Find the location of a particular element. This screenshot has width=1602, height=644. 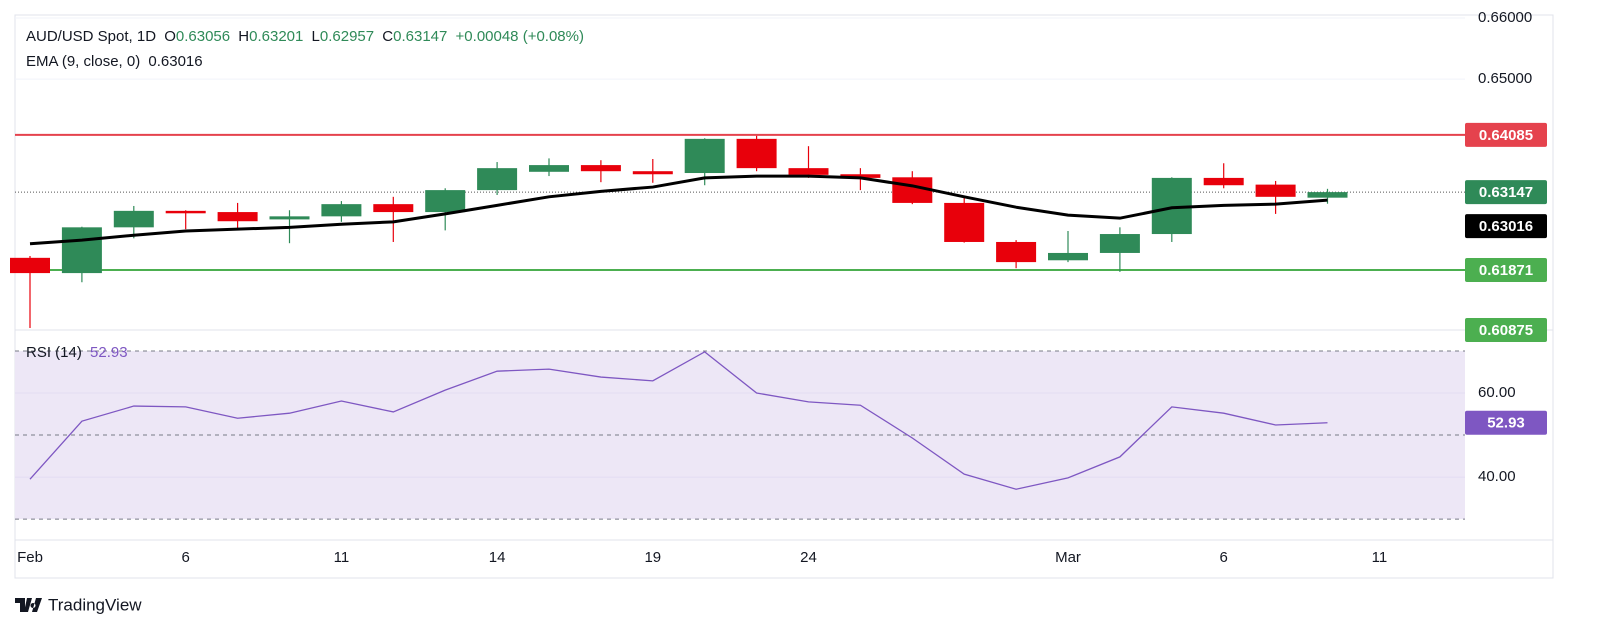

x-tick-label: Feb is located at coordinates (30, 557).